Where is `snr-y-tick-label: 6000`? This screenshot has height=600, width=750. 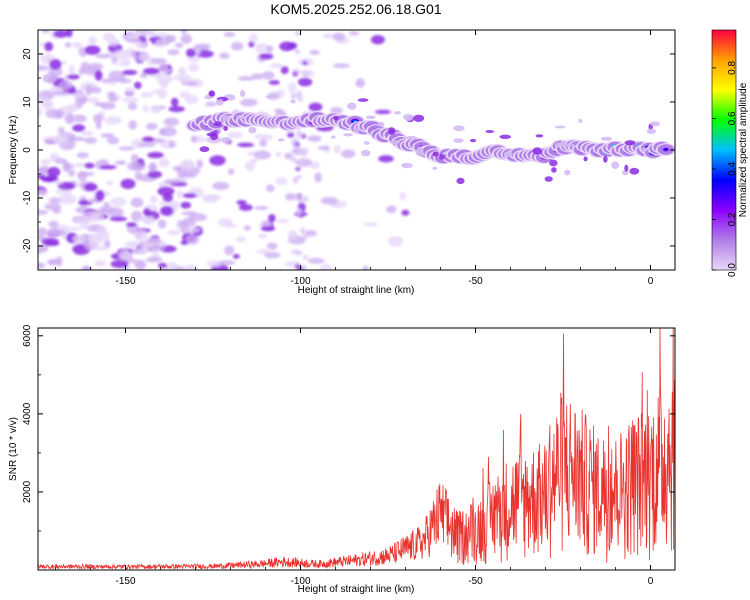 snr-y-tick-label: 6000 is located at coordinates (27, 335).